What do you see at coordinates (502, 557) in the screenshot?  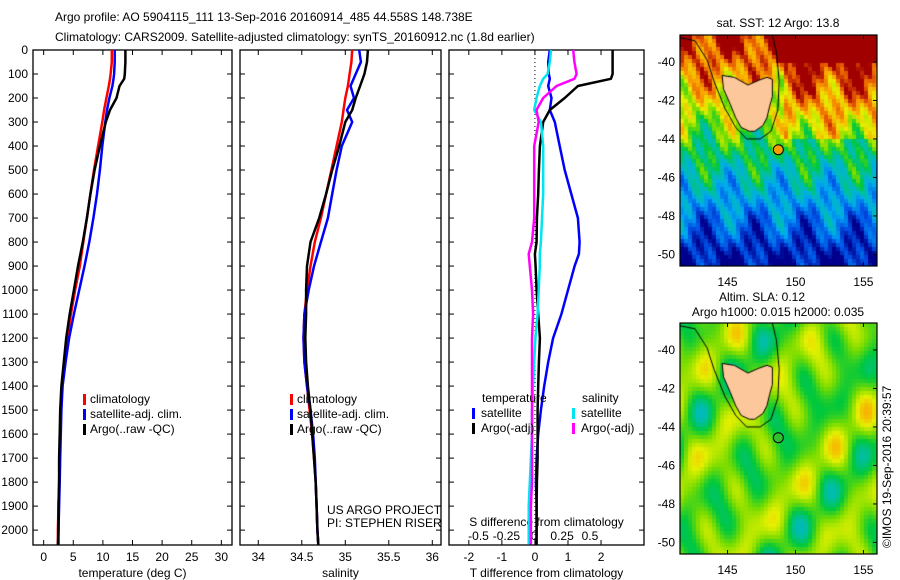 I see `difference-x-tick-label: -1` at bounding box center [502, 557].